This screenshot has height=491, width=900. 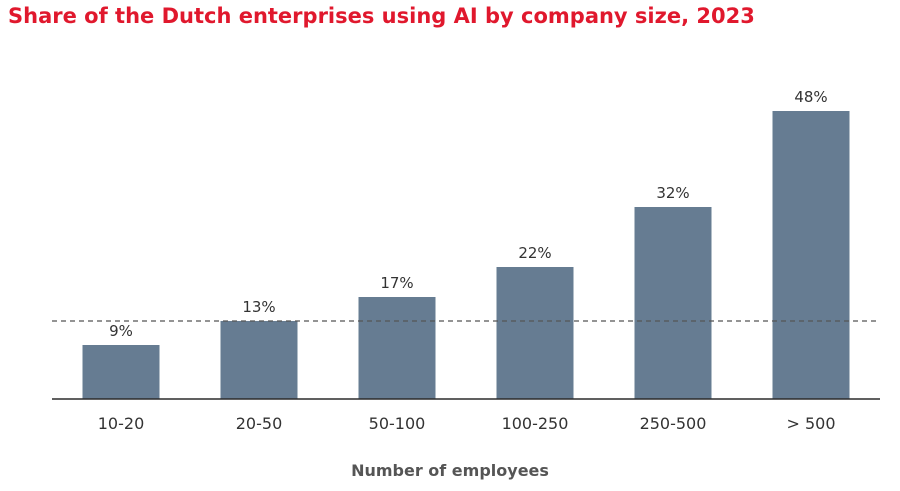 I want to click on x-tick-label: 100-250, so click(x=535, y=423).